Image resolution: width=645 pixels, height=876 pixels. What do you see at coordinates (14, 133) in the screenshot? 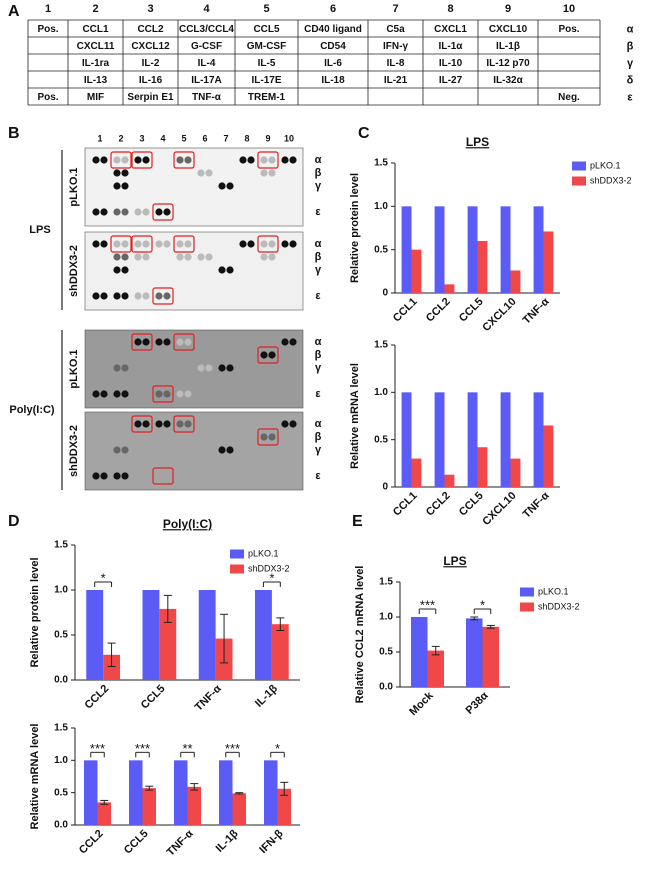
I see `panel-label: B` at bounding box center [14, 133].